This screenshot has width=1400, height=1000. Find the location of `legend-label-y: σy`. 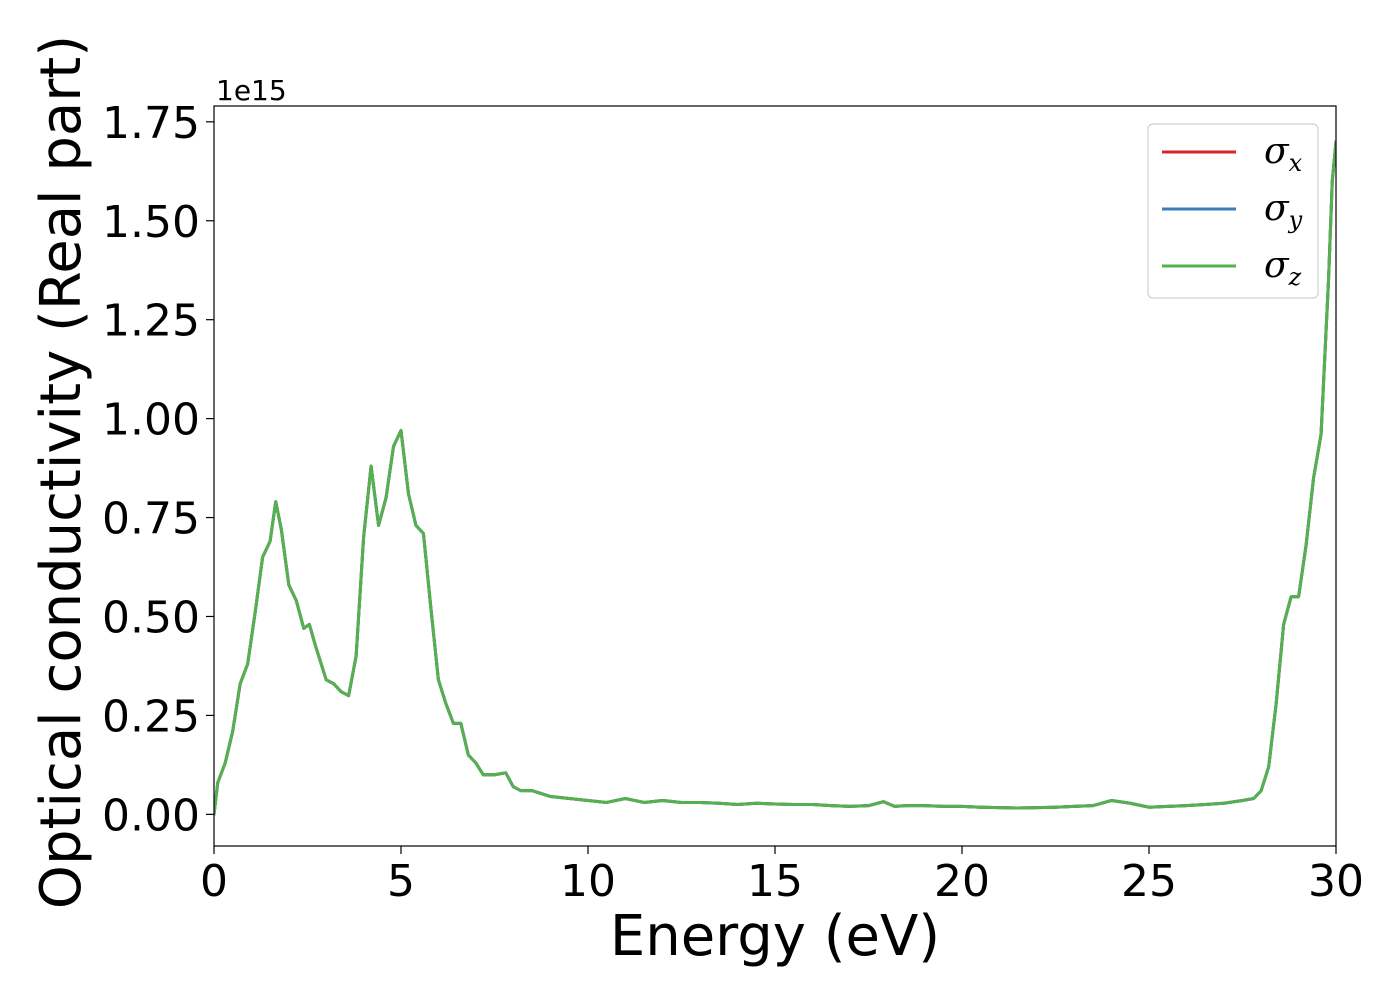

legend-label-y: σy is located at coordinates (1283, 211).